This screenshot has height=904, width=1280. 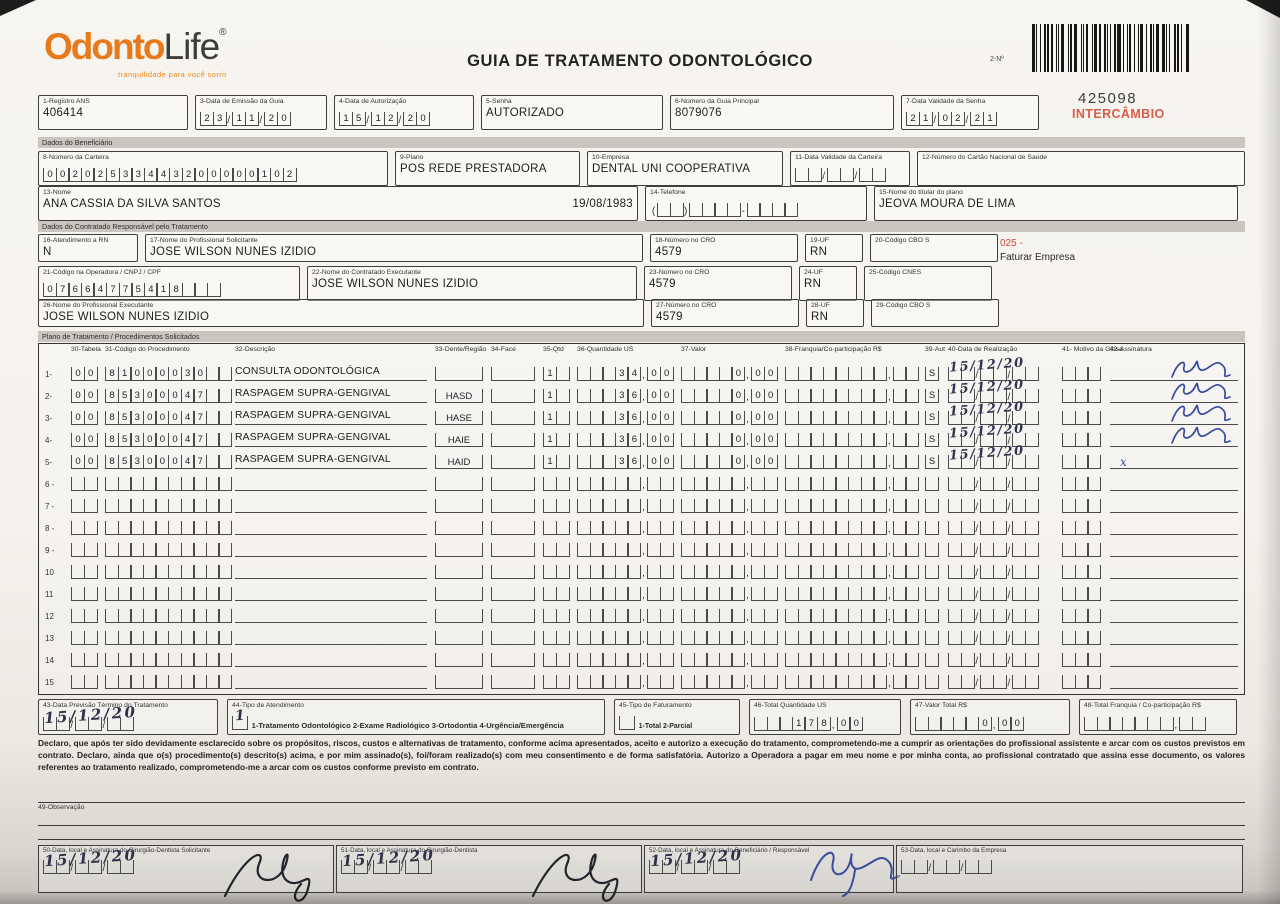 What do you see at coordinates (835, 313) in the screenshot?
I see `field-uf-prof: 28-UF RN` at bounding box center [835, 313].